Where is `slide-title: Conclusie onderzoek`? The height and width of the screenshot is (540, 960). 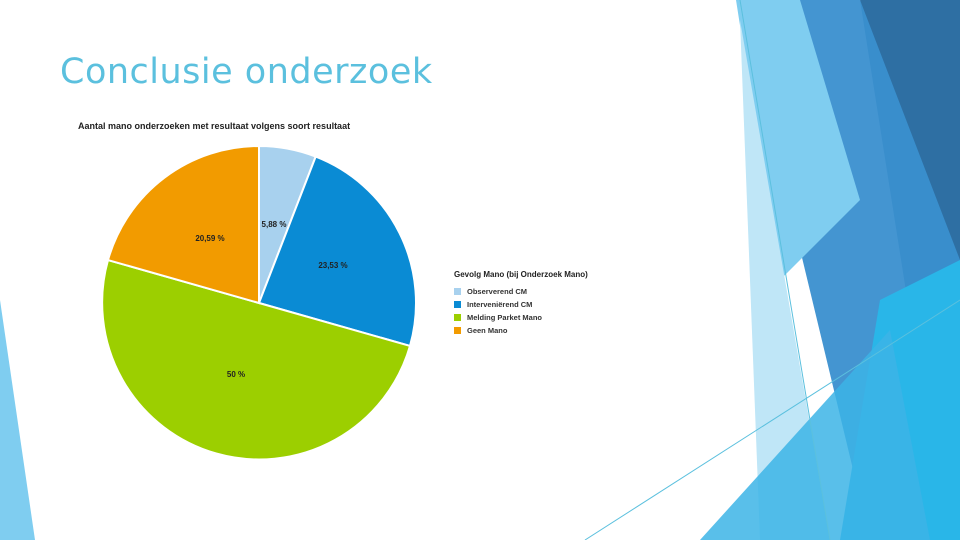 slide-title: Conclusie onderzoek is located at coordinates (246, 72).